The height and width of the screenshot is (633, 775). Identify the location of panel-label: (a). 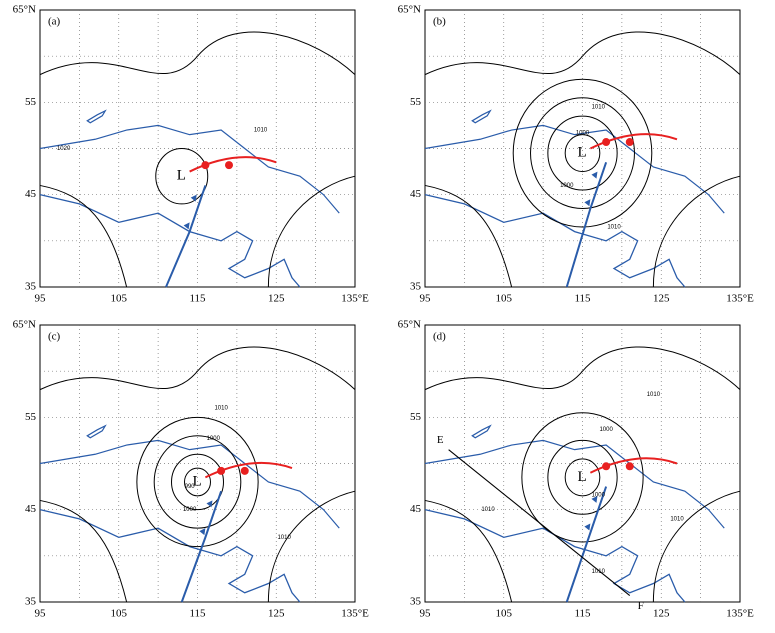
(54, 22).